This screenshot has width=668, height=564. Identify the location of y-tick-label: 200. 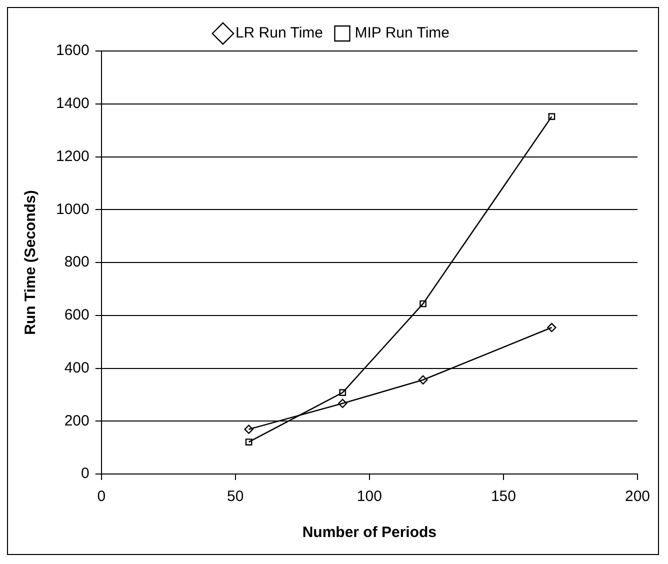
(77, 421).